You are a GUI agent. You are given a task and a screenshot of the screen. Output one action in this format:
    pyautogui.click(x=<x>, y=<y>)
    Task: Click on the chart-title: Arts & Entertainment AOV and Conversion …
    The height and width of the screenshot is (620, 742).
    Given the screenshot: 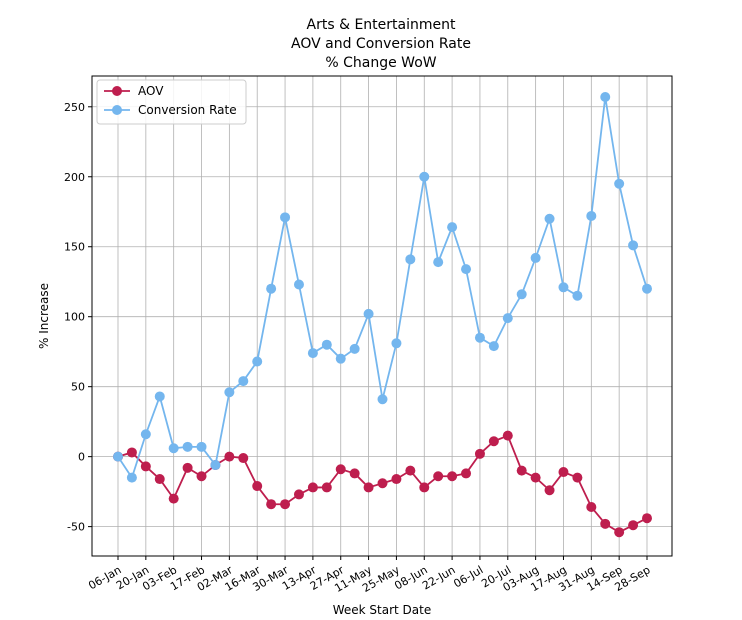 What is the action you would take?
    pyautogui.click(x=381, y=44)
    